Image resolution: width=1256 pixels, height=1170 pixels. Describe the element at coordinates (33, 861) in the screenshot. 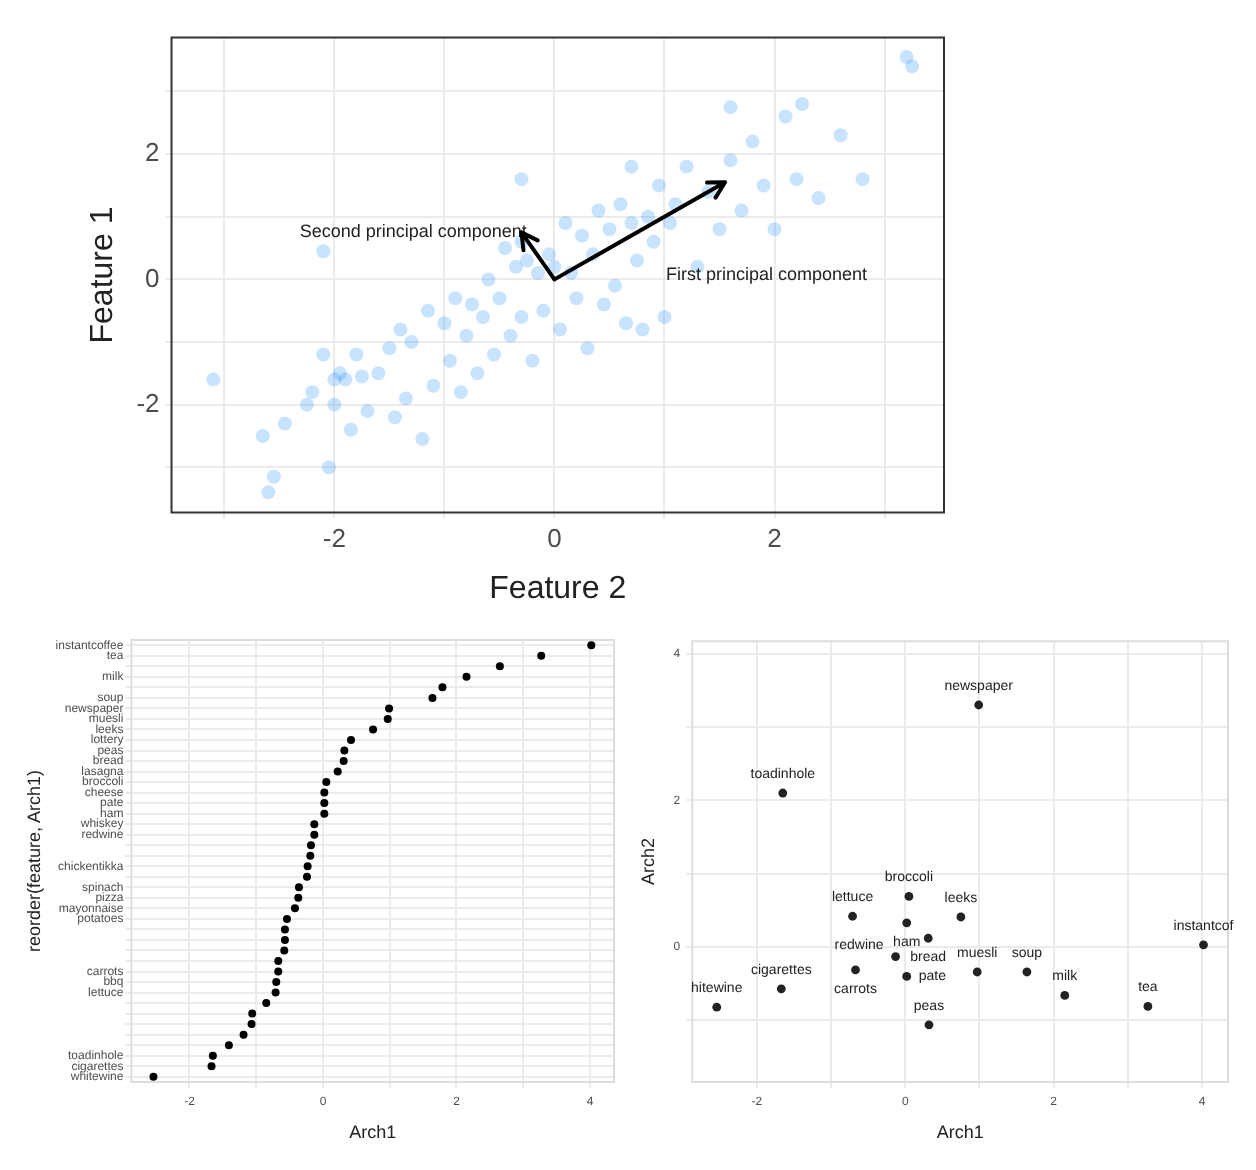

I see `y-axis-title: reorder(feature, Arch1)` at that location.